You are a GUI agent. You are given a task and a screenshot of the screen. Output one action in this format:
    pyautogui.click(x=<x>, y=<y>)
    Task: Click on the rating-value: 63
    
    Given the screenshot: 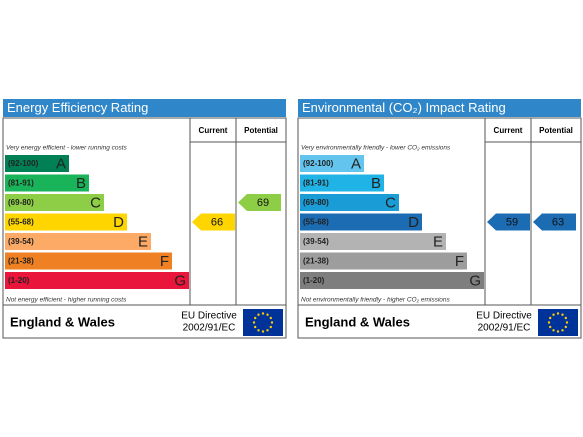 What is the action you would take?
    pyautogui.click(x=558, y=222)
    